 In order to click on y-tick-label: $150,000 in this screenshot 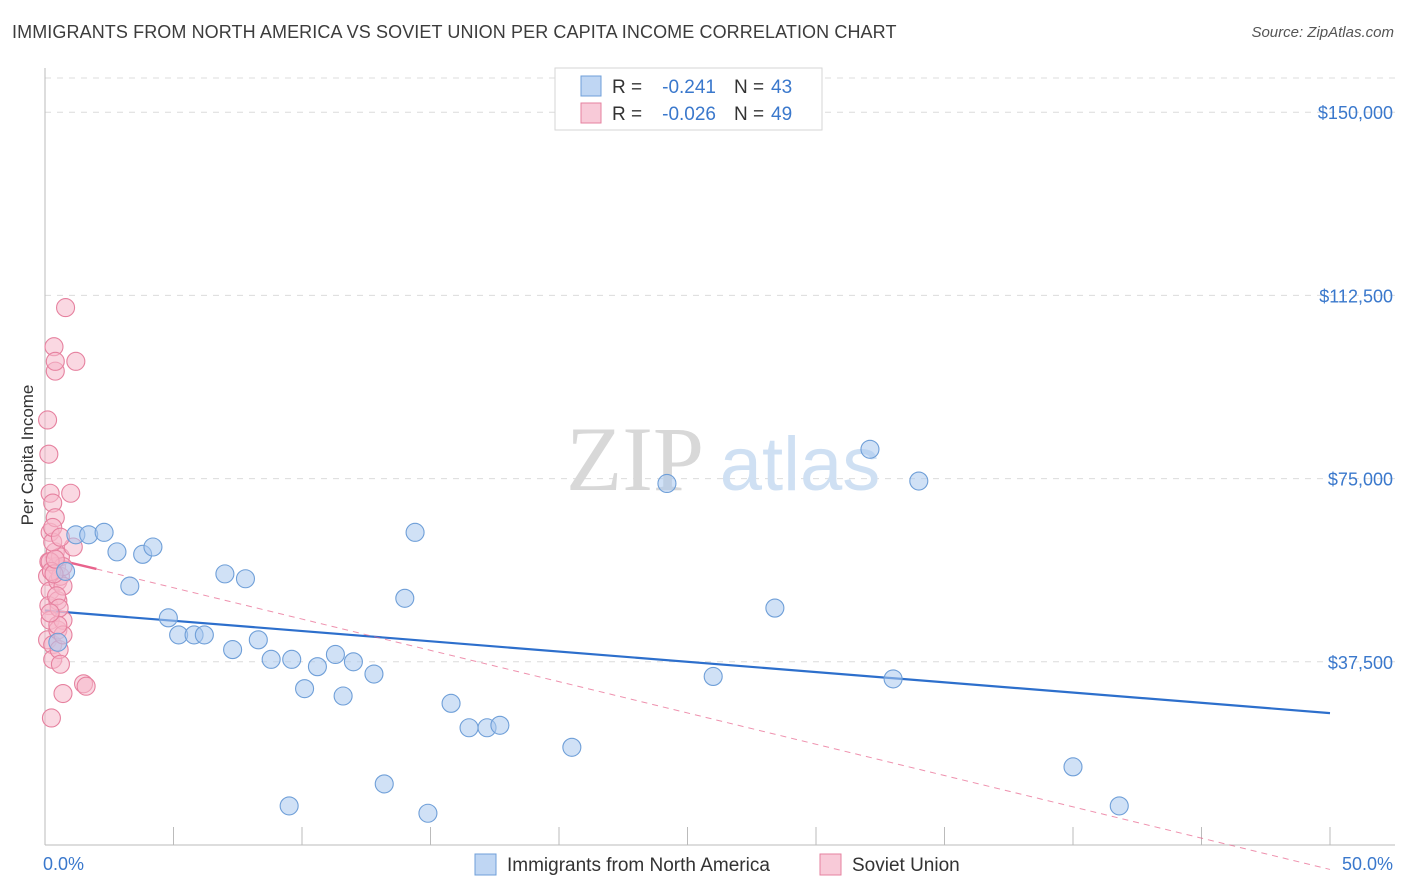, I will do `click(1355, 113)`.